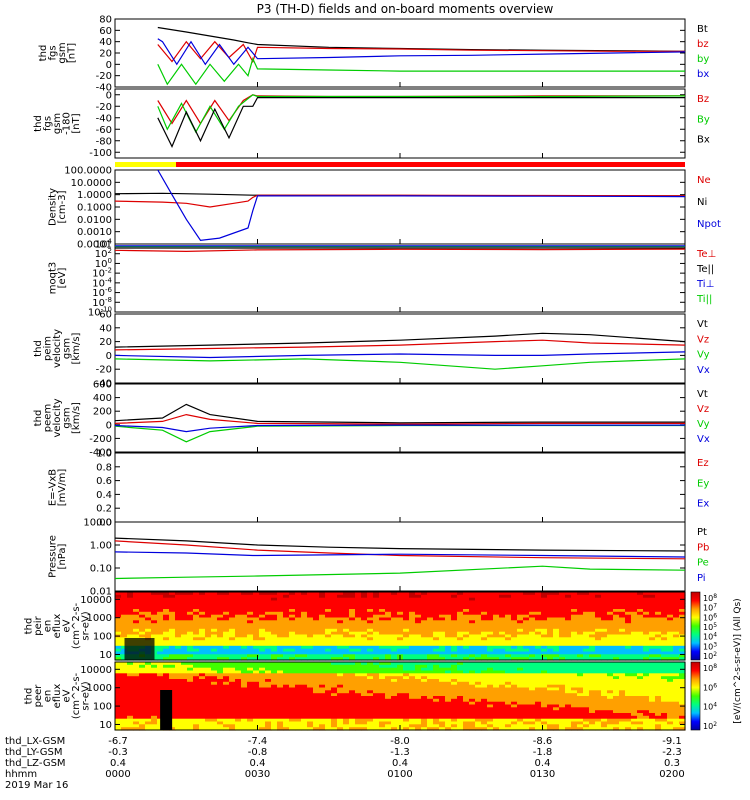  Describe the element at coordinates (671, 774) in the screenshot. I see `footer-value: 0200` at that location.